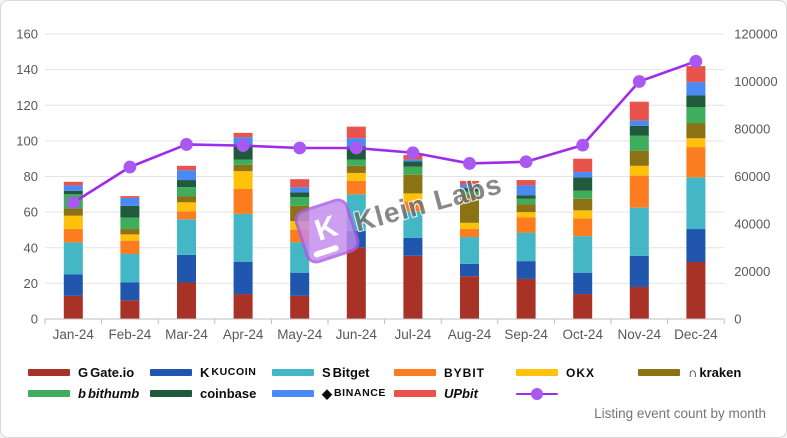 The height and width of the screenshot is (438, 787). I want to click on legend-item-bitget: S Bitget, so click(333, 372).